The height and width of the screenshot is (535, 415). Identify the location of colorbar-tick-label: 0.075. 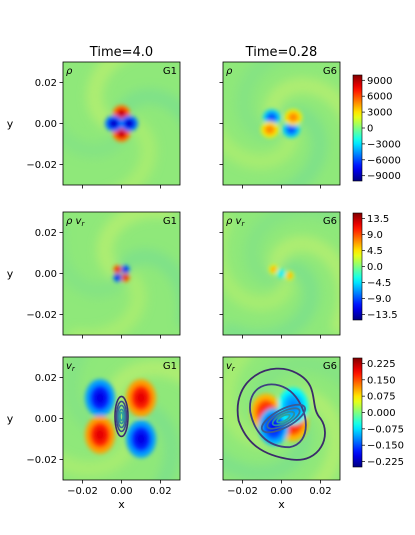
(381, 397).